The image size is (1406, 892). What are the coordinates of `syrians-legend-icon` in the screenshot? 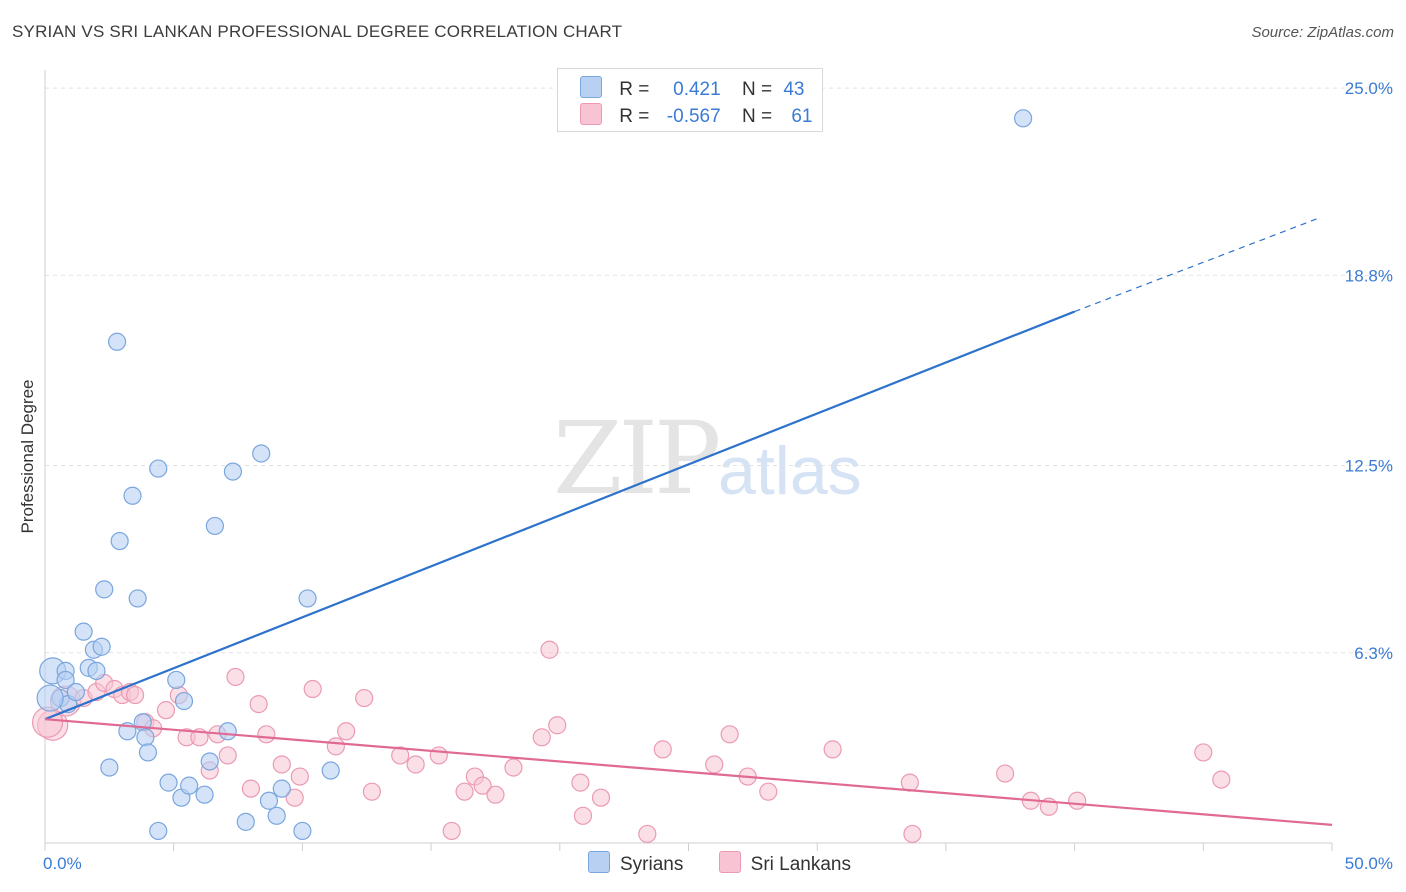 It's located at (599, 862).